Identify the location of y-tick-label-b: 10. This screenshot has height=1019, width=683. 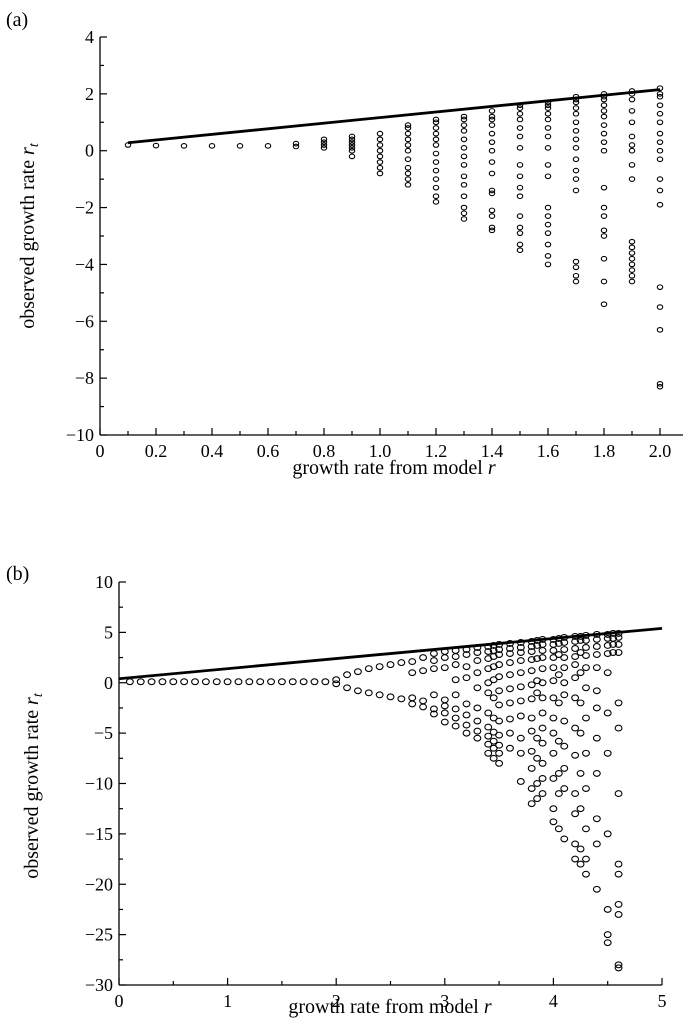
(104, 582).